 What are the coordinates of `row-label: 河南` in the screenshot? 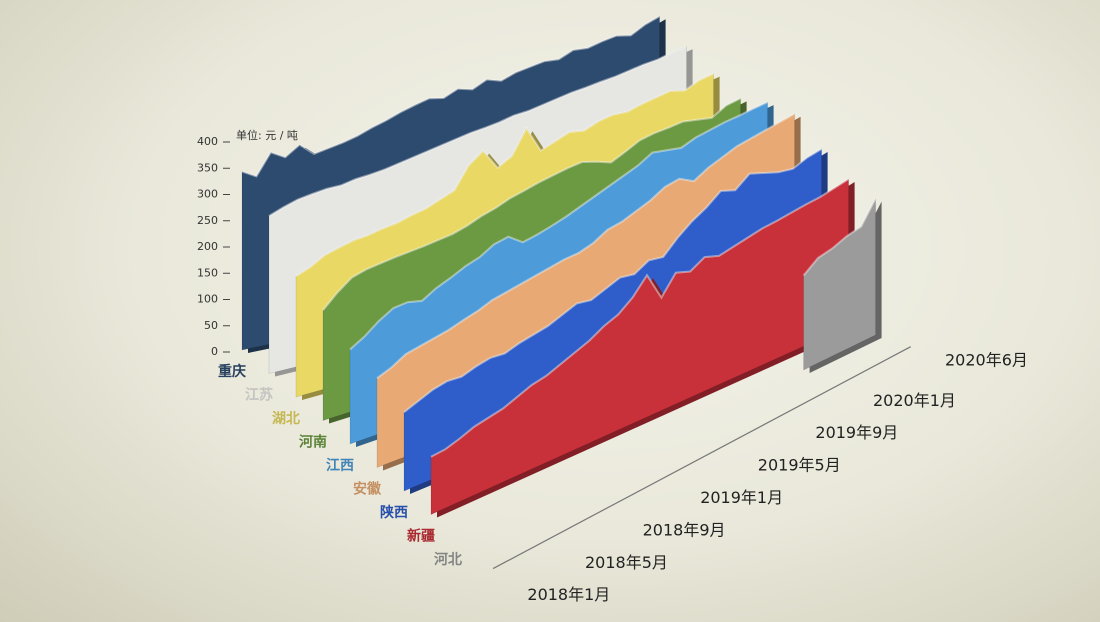 It's located at (313, 442).